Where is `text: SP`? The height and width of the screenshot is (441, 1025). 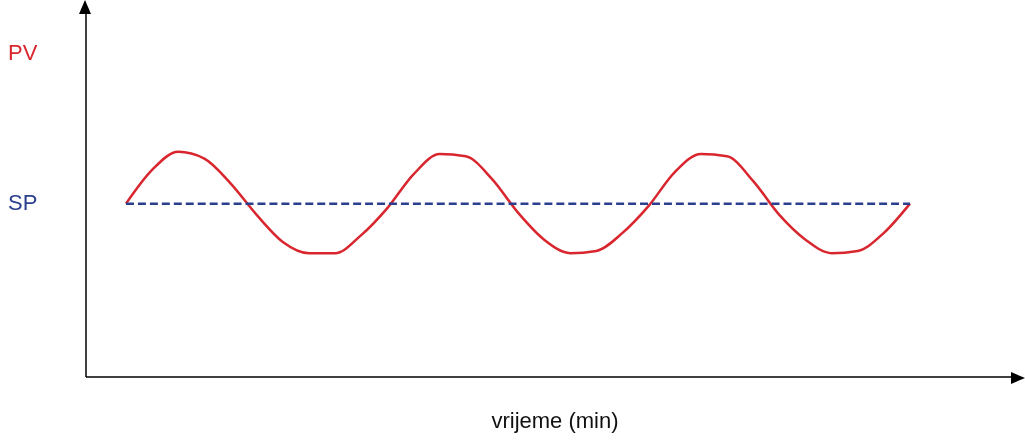 text: SP is located at coordinates (23, 203).